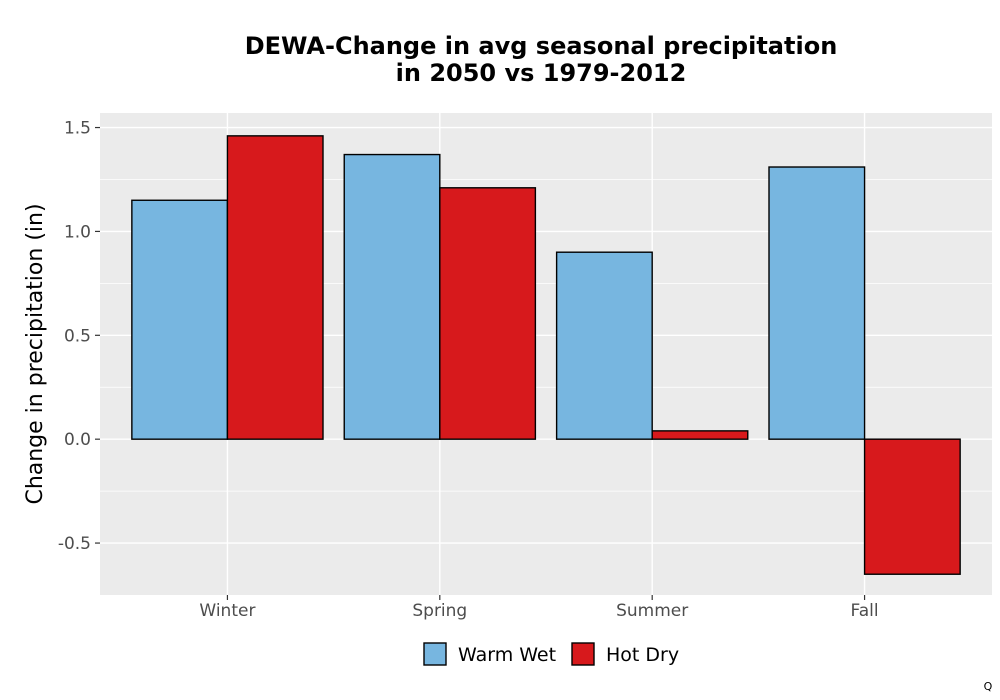 The height and width of the screenshot is (700, 1000). Describe the element at coordinates (74, 544) in the screenshot. I see `y-tick-label: -0.5` at that location.